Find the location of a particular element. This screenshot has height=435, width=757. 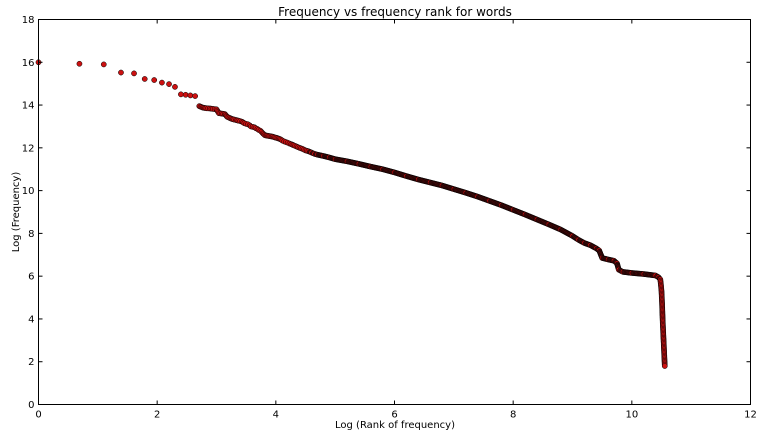

x-tick-label: 10 is located at coordinates (631, 415).